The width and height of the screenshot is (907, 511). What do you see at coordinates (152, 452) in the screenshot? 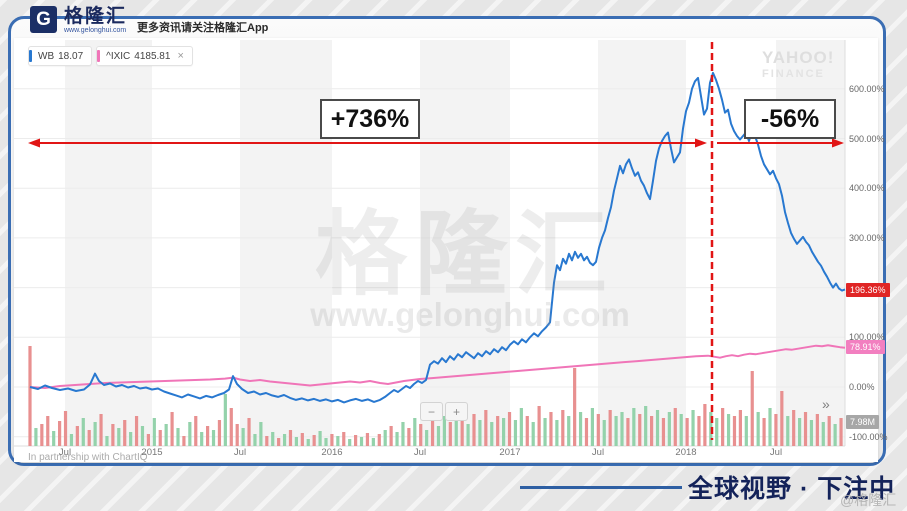
I see `x-axis-label: 2015` at bounding box center [152, 452].